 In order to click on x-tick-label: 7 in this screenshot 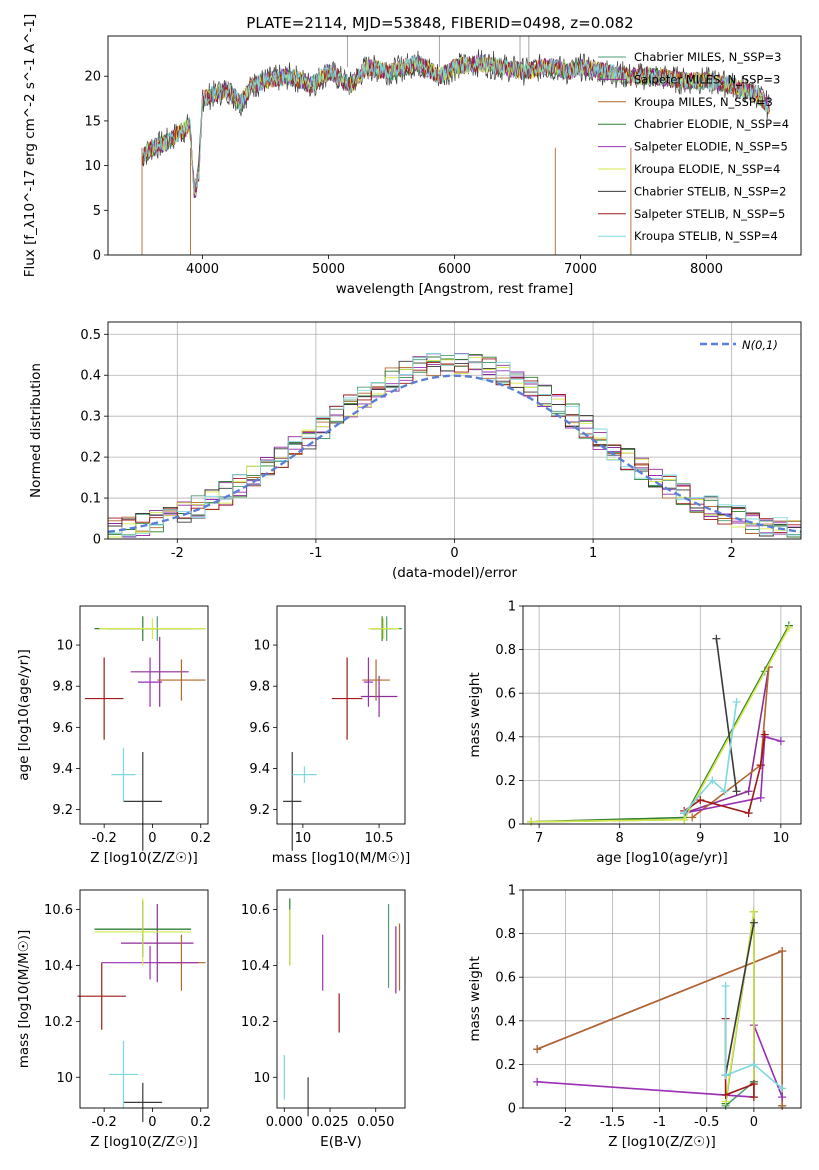, I will do `click(539, 838)`.